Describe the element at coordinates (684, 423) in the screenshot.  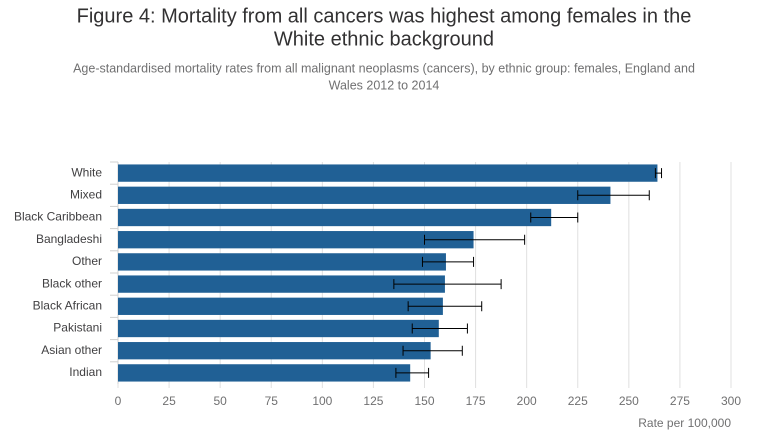
I see `x-axis-label: Rate per 100,000` at that location.